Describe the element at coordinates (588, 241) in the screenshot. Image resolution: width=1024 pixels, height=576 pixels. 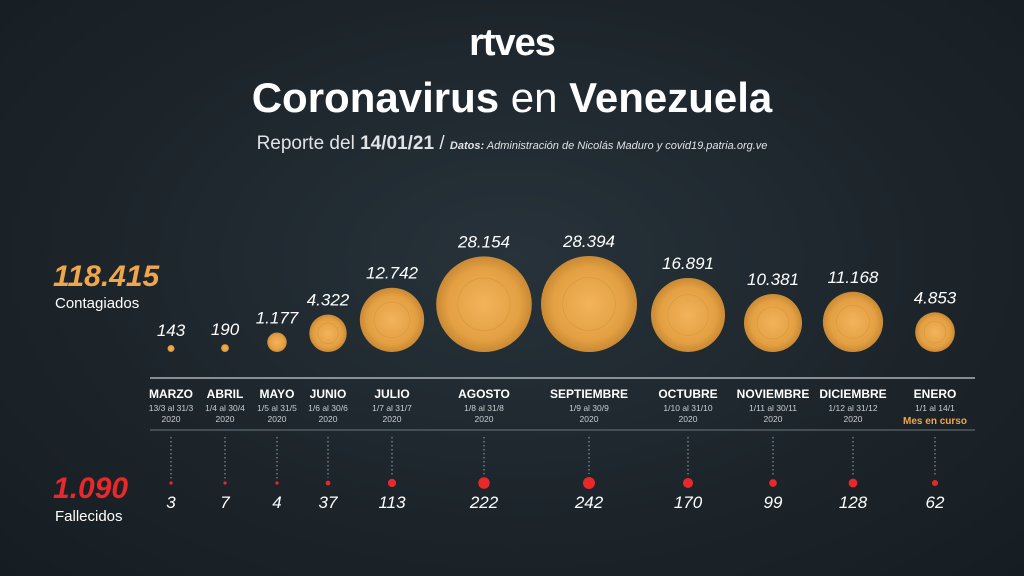
I see `cases-label-septiembre: 28.394` at that location.